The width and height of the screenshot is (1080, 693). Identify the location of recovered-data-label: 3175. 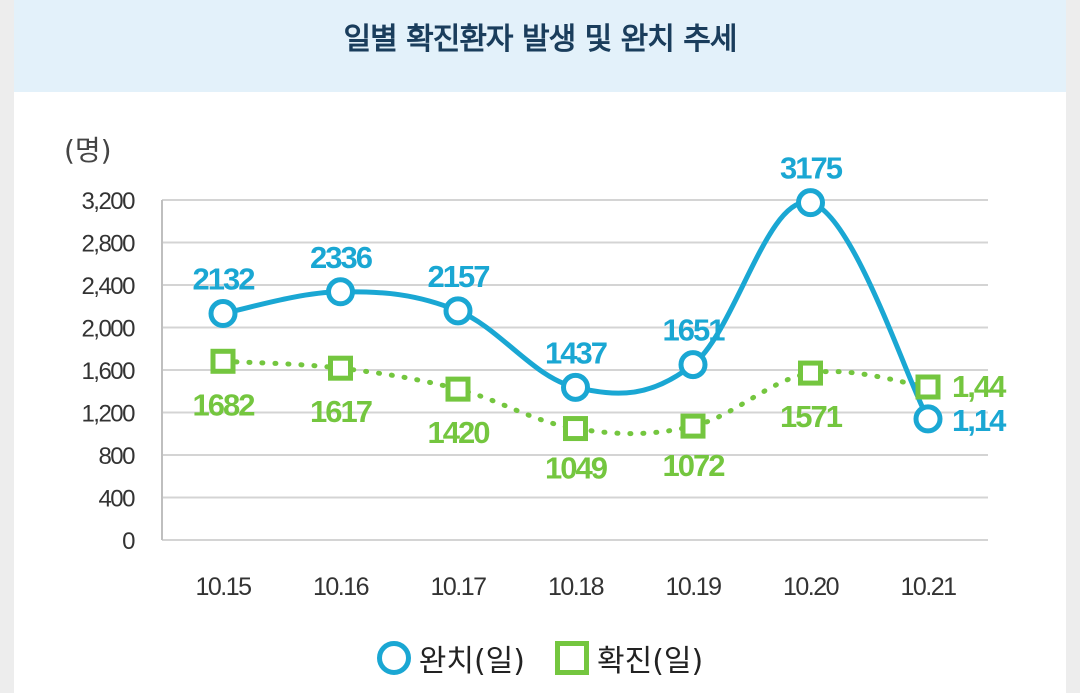
(811, 168).